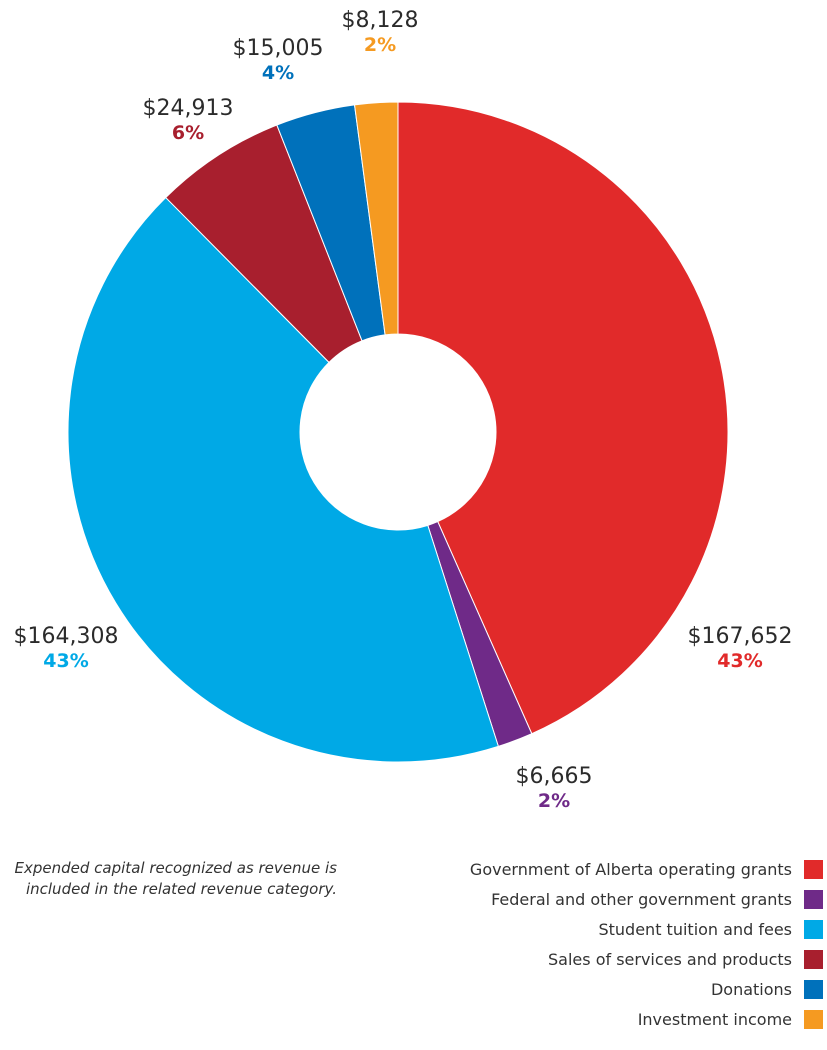 This screenshot has height=1050, width=827. I want to click on legend-item-government-of-alberta: Government of Alberta operating grants, so click(608, 869).